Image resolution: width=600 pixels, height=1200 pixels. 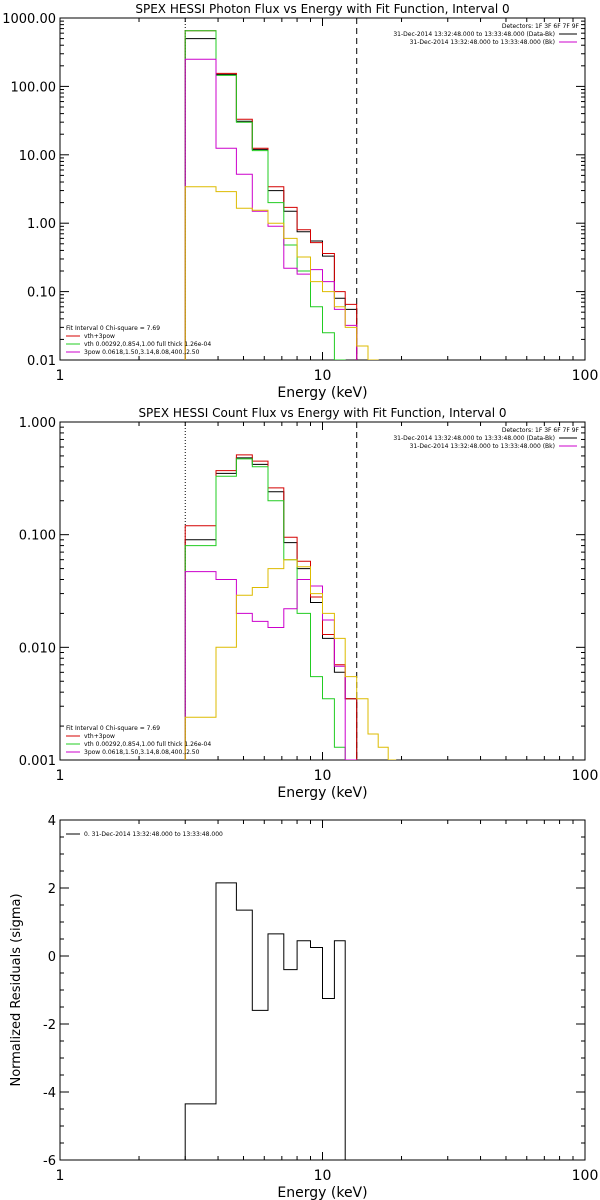 I want to click on y-tick-label: -2, so click(x=49, y=1025).